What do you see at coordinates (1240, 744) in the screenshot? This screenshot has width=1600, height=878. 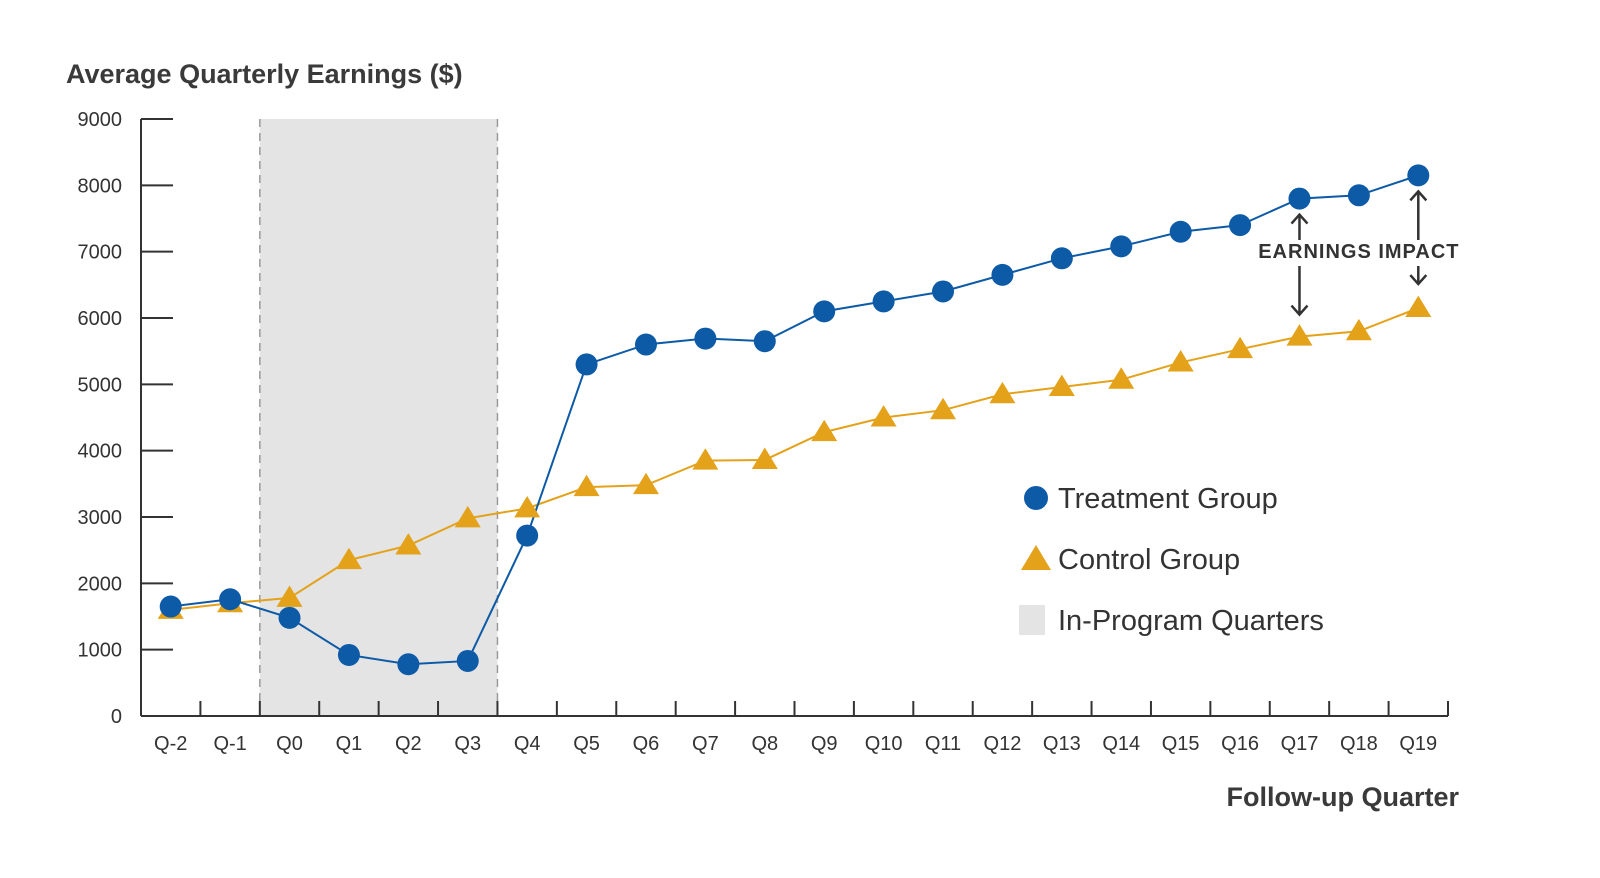 I see `x-tick-label: Q16` at bounding box center [1240, 744].